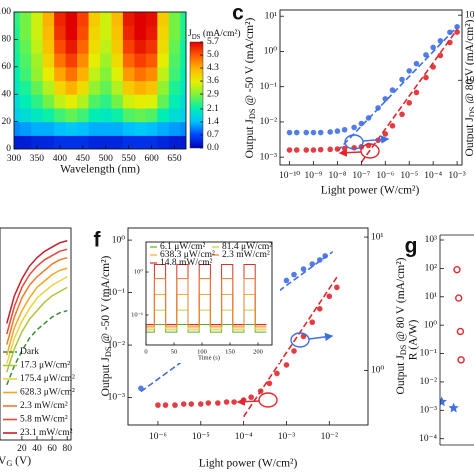  What do you see at coordinates (428, 439) in the screenshot?
I see `y-tick-label: 10⁻⁴` at bounding box center [428, 439].